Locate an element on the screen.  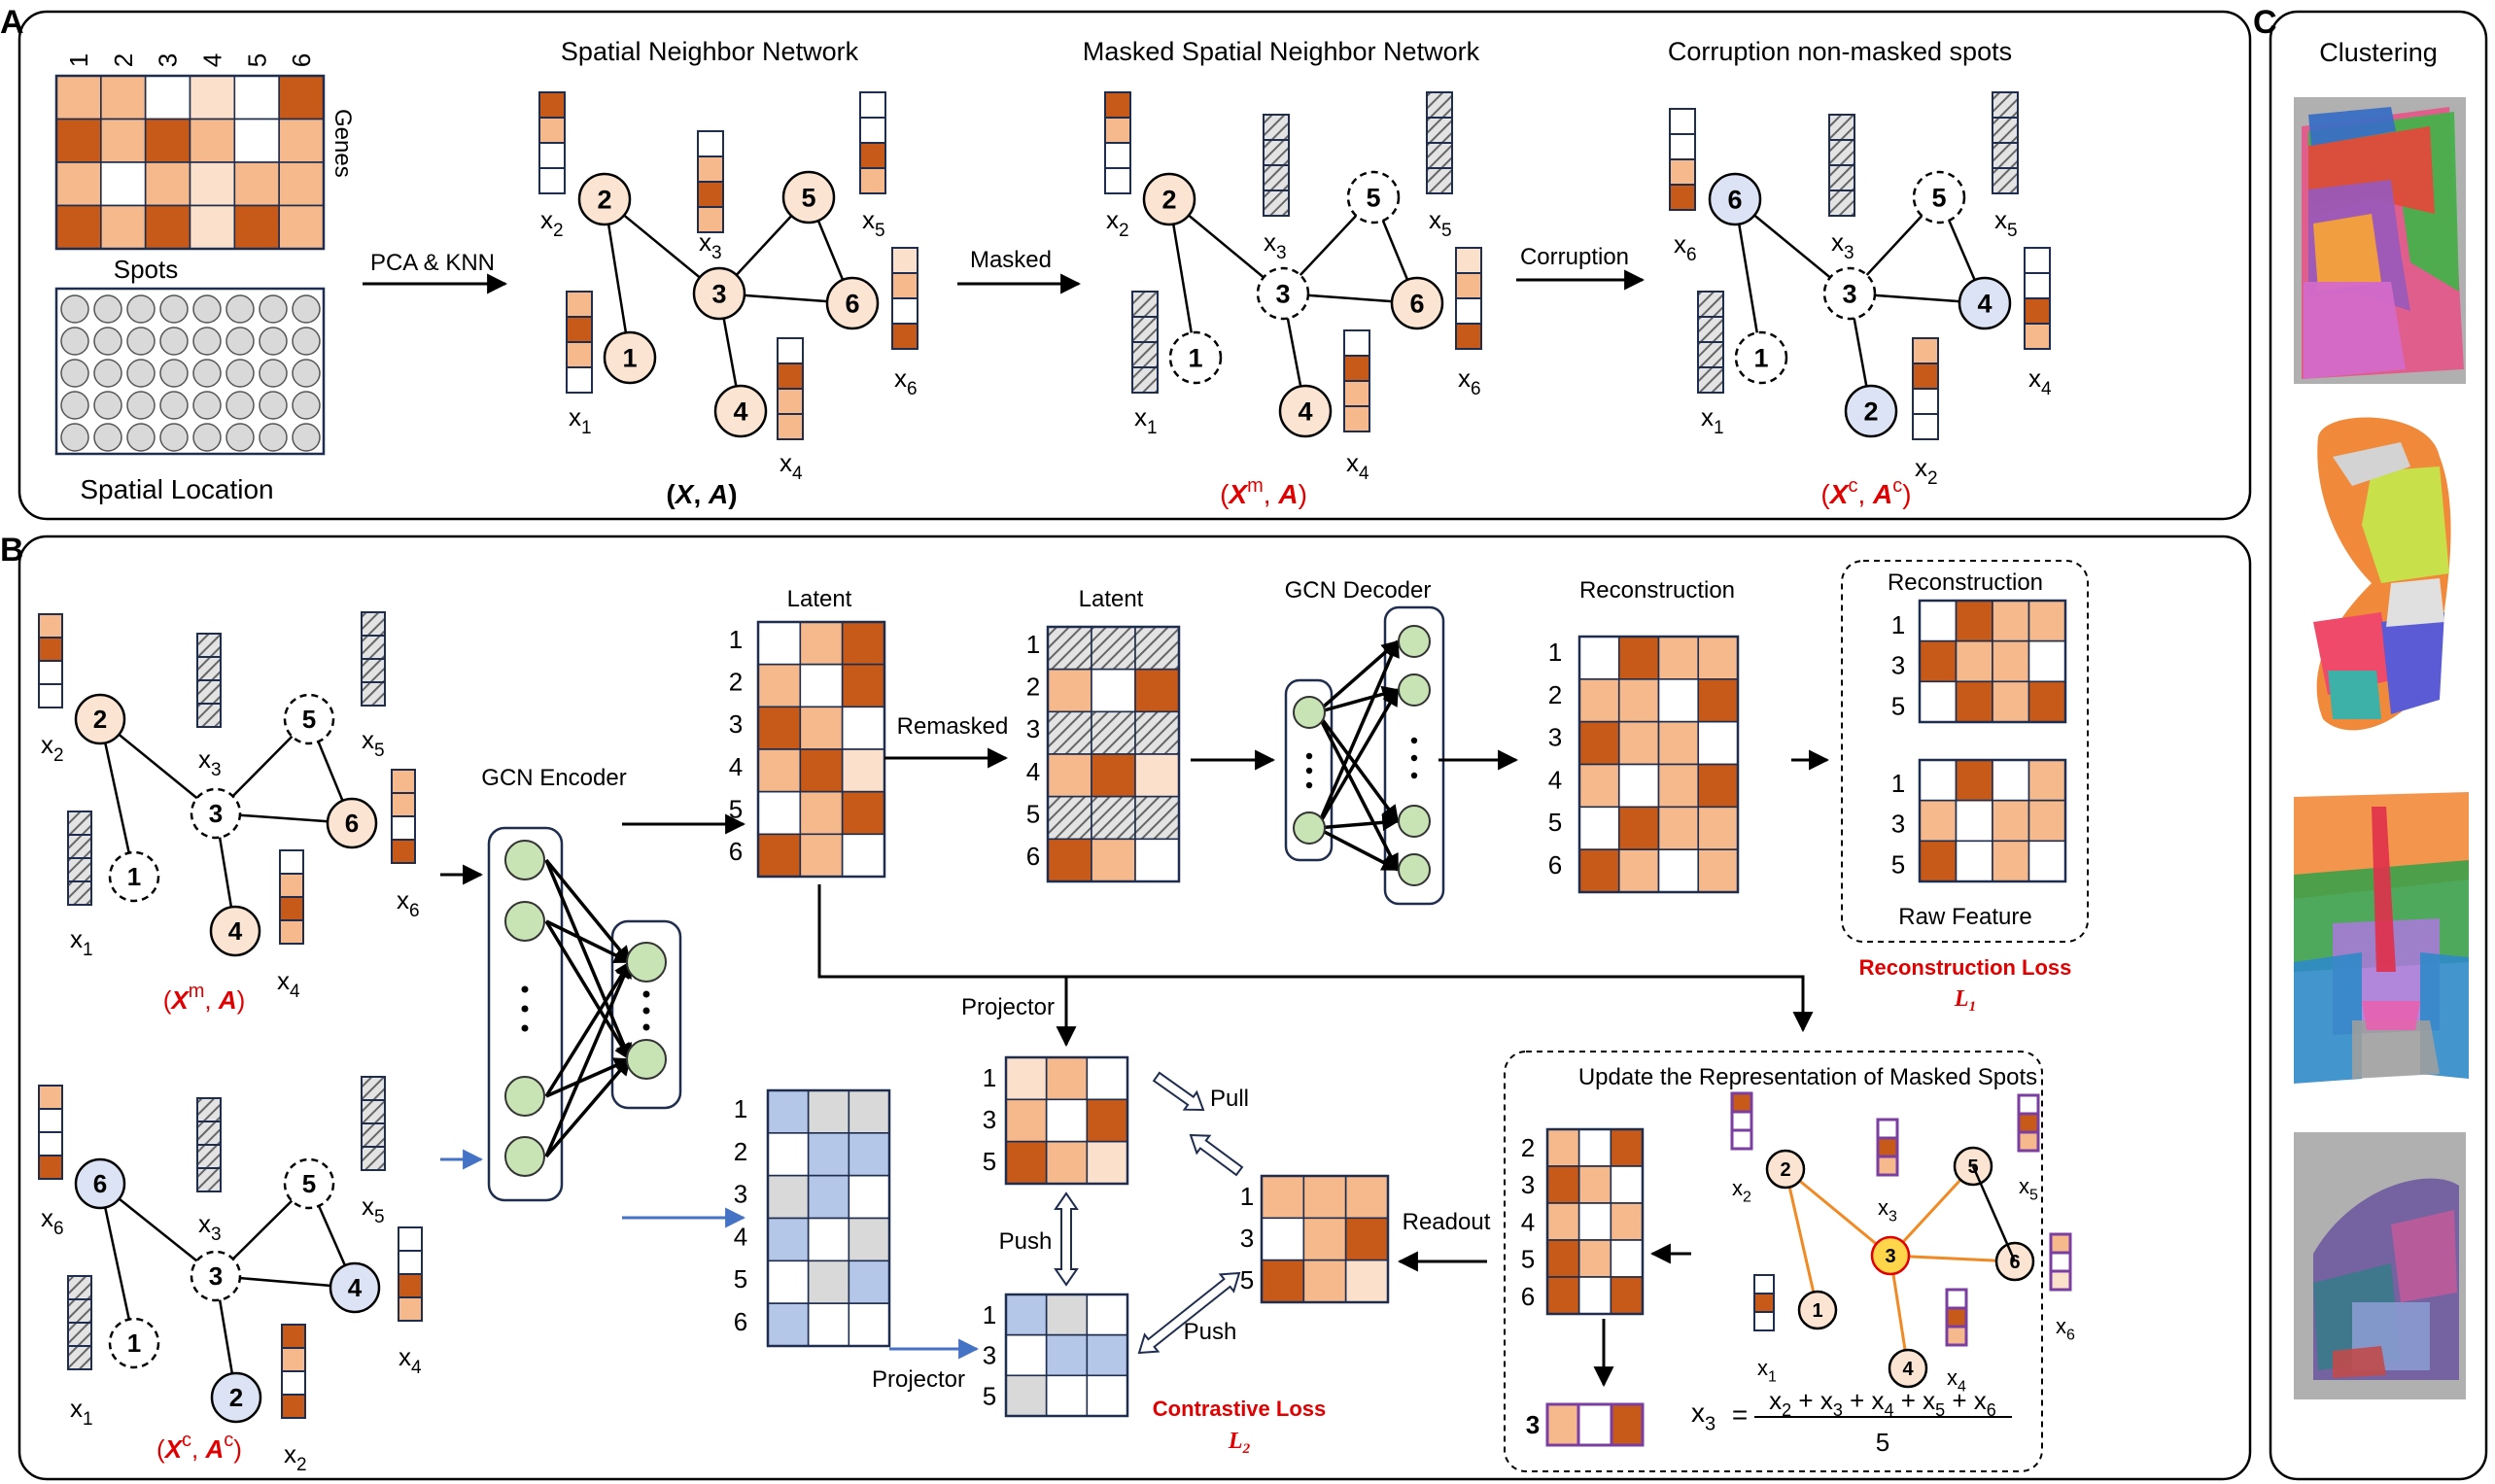
[object SVGGElement]: x6 is located at coordinates (906, 381).